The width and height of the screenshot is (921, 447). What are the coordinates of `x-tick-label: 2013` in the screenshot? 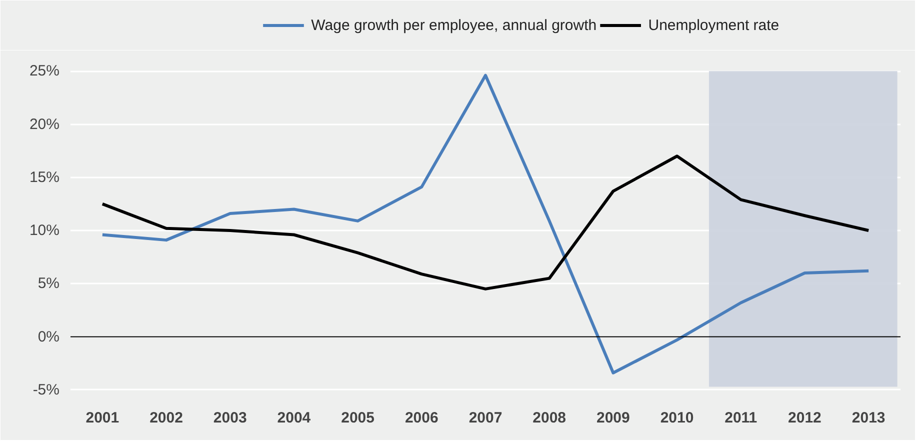 It's located at (869, 418).